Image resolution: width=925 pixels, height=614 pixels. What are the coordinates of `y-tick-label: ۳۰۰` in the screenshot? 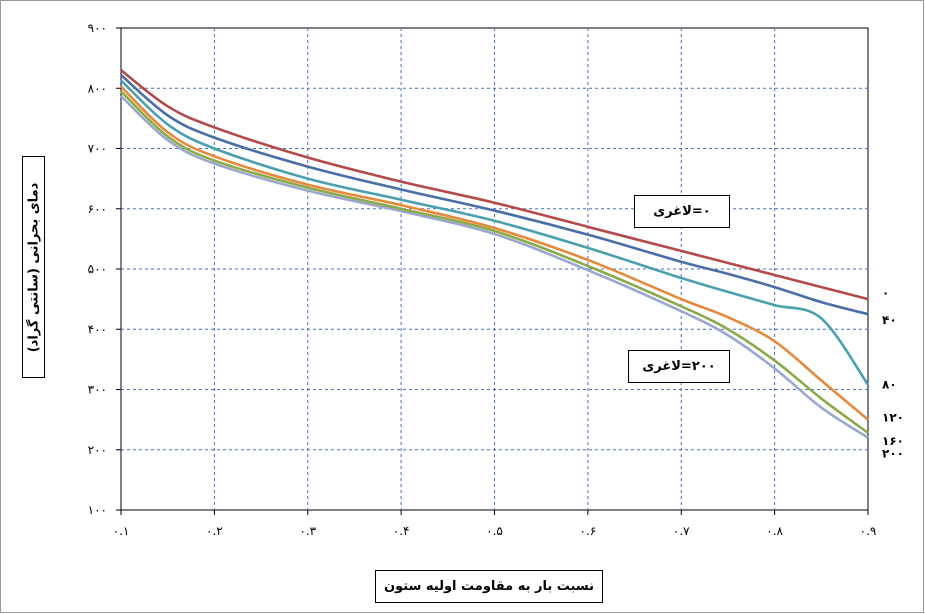 It's located at (97, 390).